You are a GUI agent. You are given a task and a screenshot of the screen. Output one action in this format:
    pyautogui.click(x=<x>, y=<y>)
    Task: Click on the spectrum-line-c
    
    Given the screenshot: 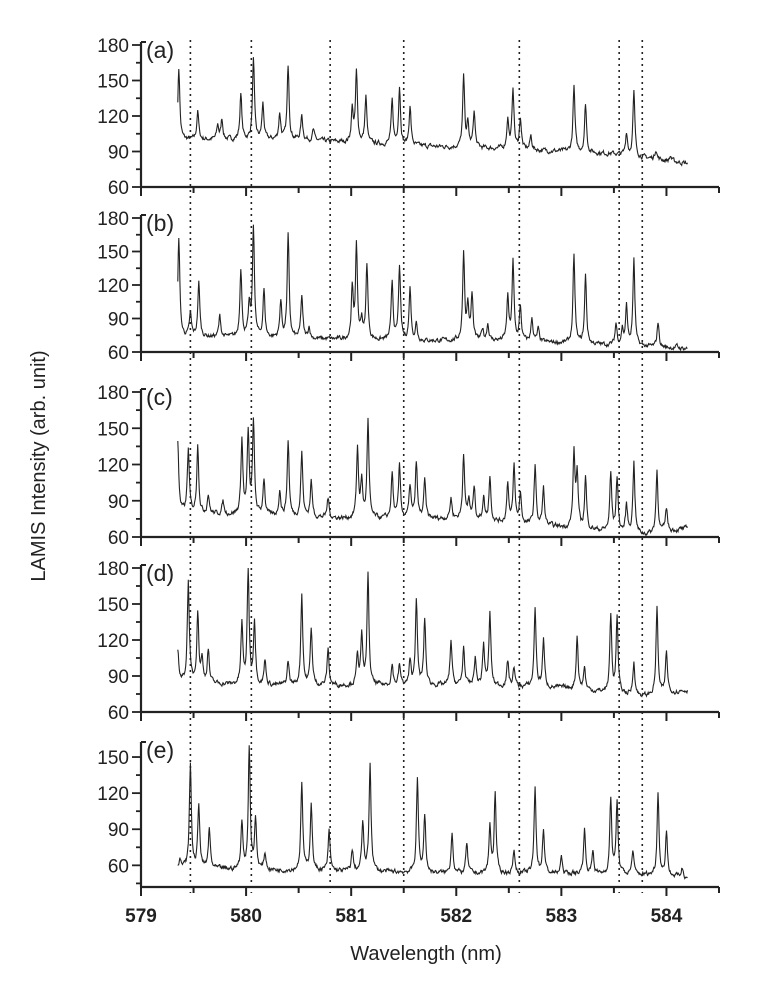 What is the action you would take?
    pyautogui.click(x=432, y=476)
    